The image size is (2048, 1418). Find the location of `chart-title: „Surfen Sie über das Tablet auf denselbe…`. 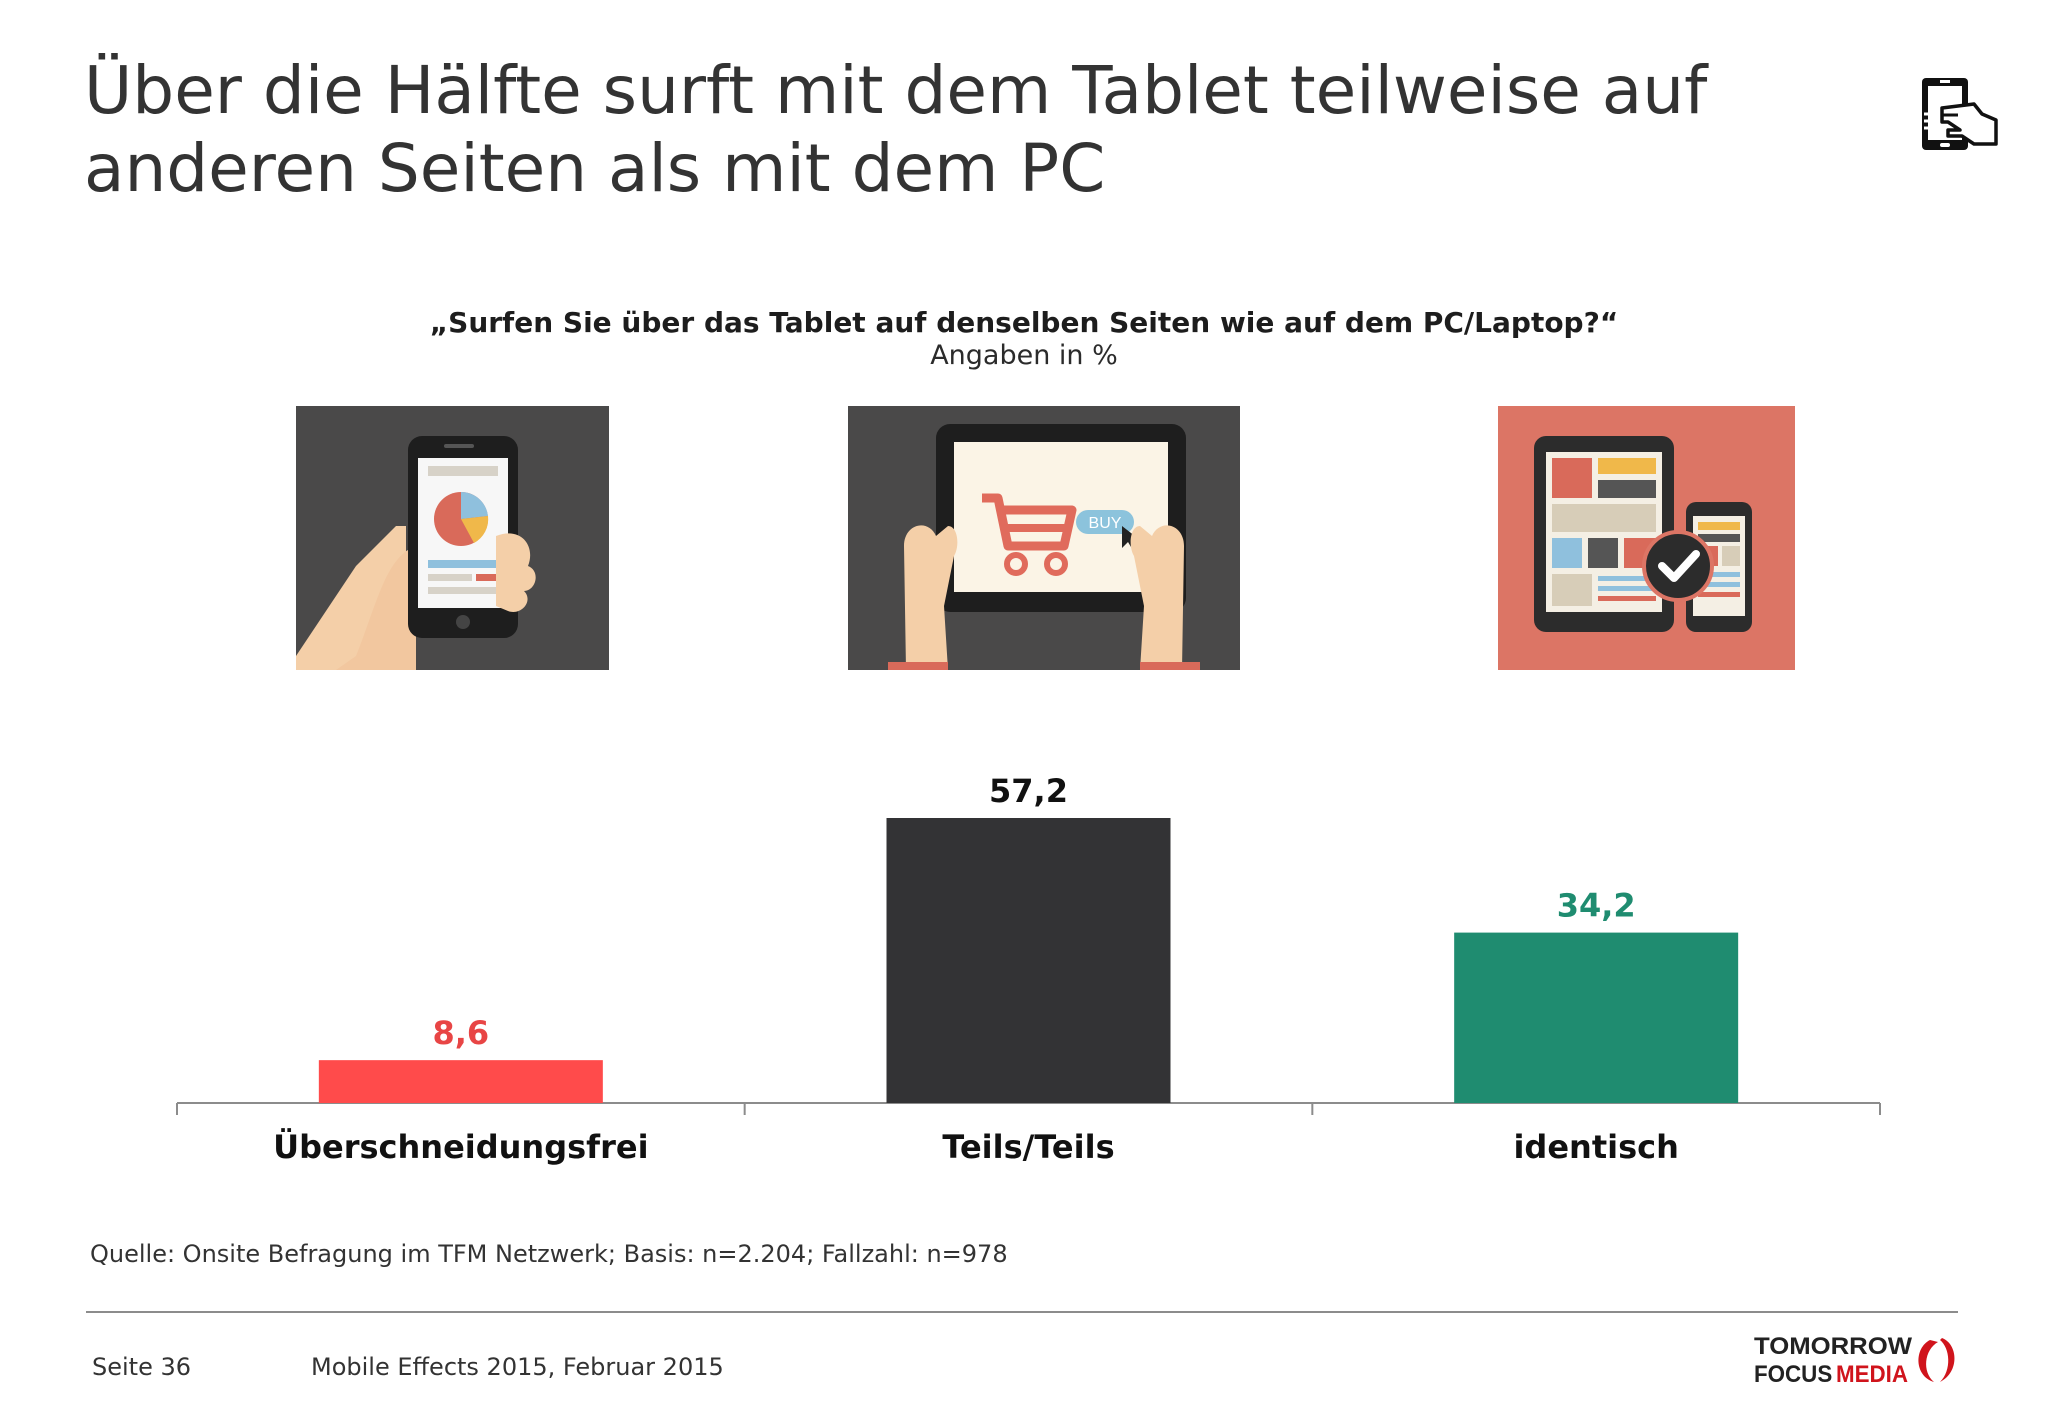

chart-title: „Surfen Sie über das Tablet auf denselbe… is located at coordinates (1024, 322).